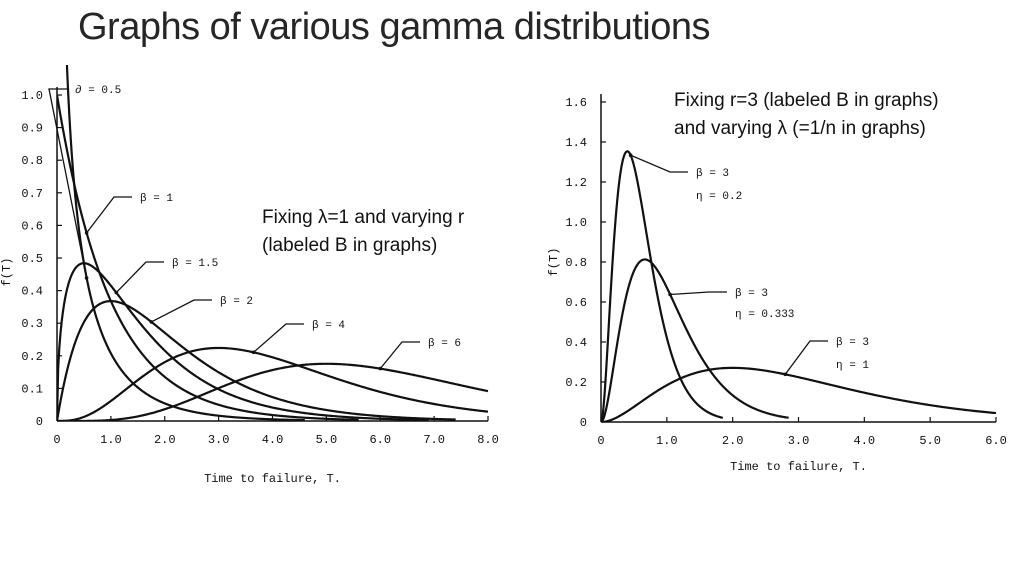  I want to click on left-note-line2: (labeled B in graphs), so click(350, 245).